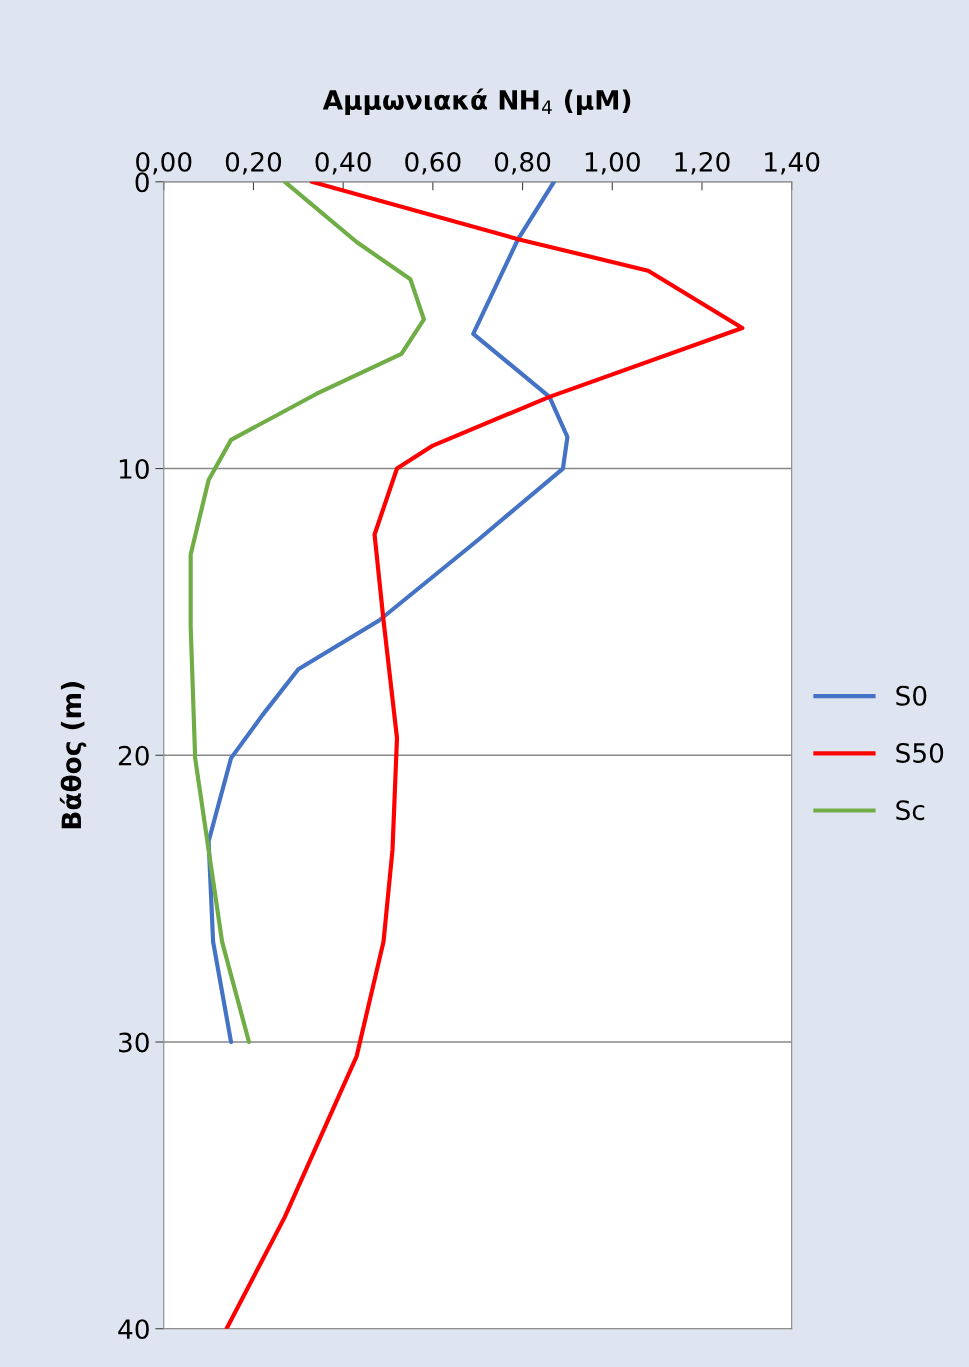 Image resolution: width=969 pixels, height=1367 pixels. I want to click on x-tick-label: 0,80, so click(522, 163).